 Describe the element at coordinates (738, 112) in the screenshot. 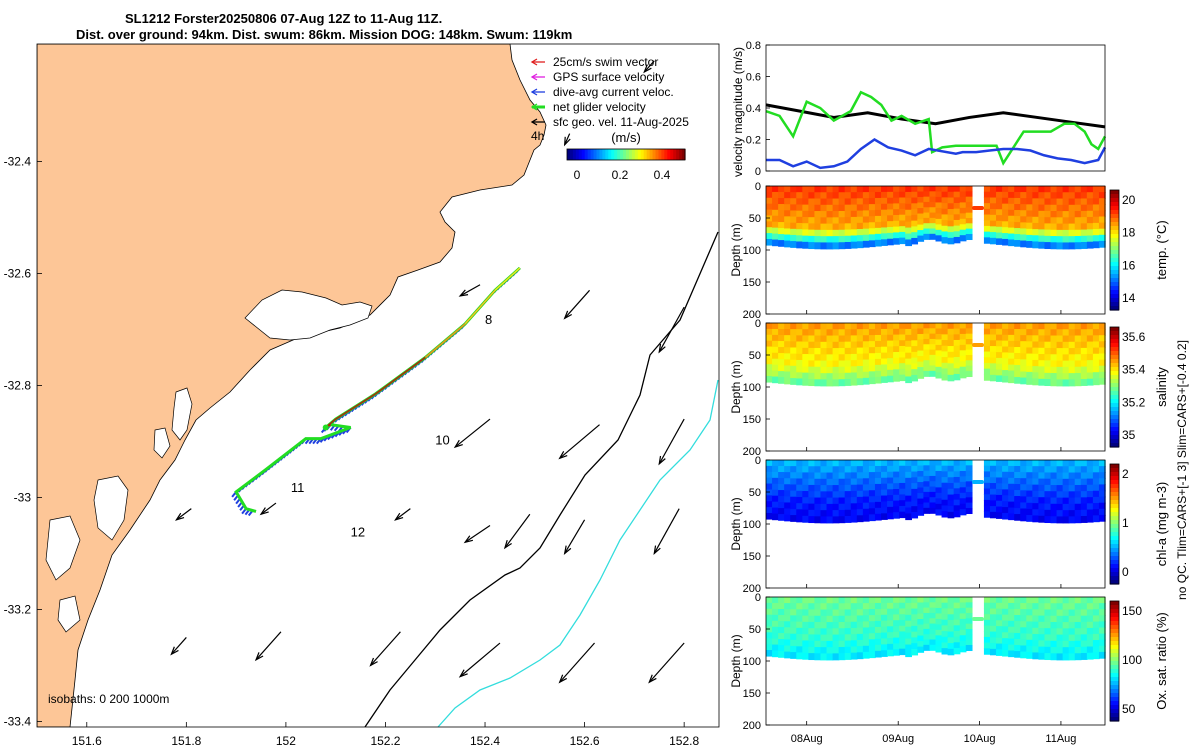

I see `velocity-ylabel: velocity magnitude (m/s)` at that location.